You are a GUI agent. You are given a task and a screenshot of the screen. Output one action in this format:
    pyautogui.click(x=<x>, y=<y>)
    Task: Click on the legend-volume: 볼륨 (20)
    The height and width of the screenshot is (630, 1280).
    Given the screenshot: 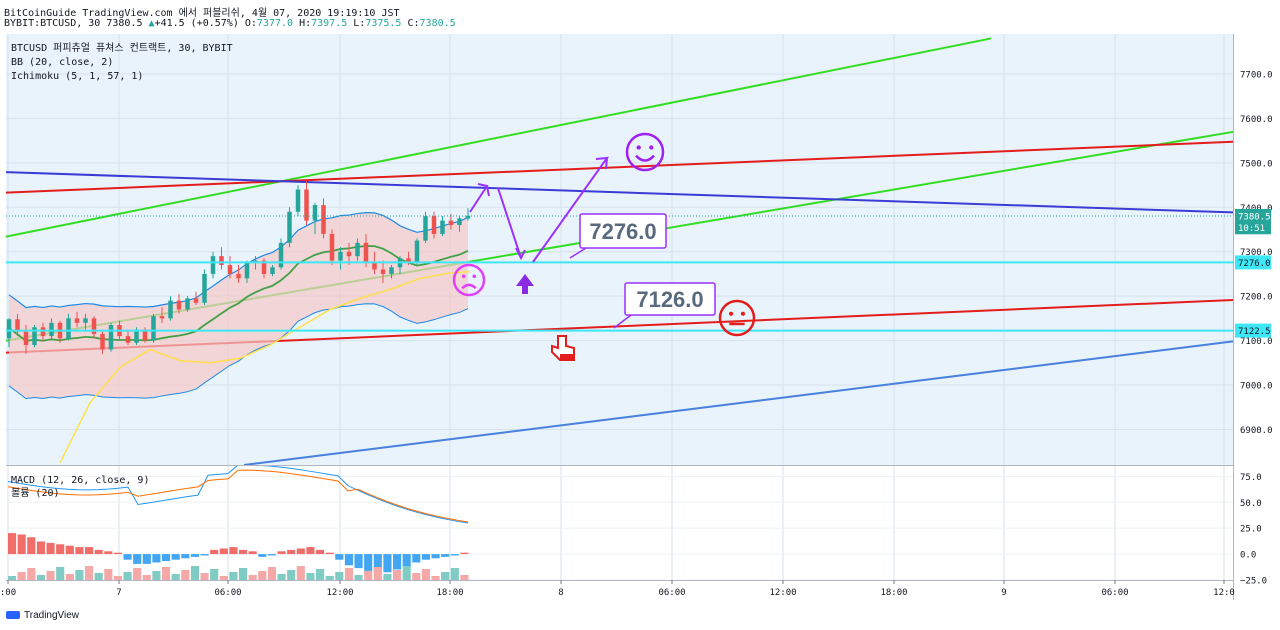 What is the action you would take?
    pyautogui.click(x=35, y=493)
    